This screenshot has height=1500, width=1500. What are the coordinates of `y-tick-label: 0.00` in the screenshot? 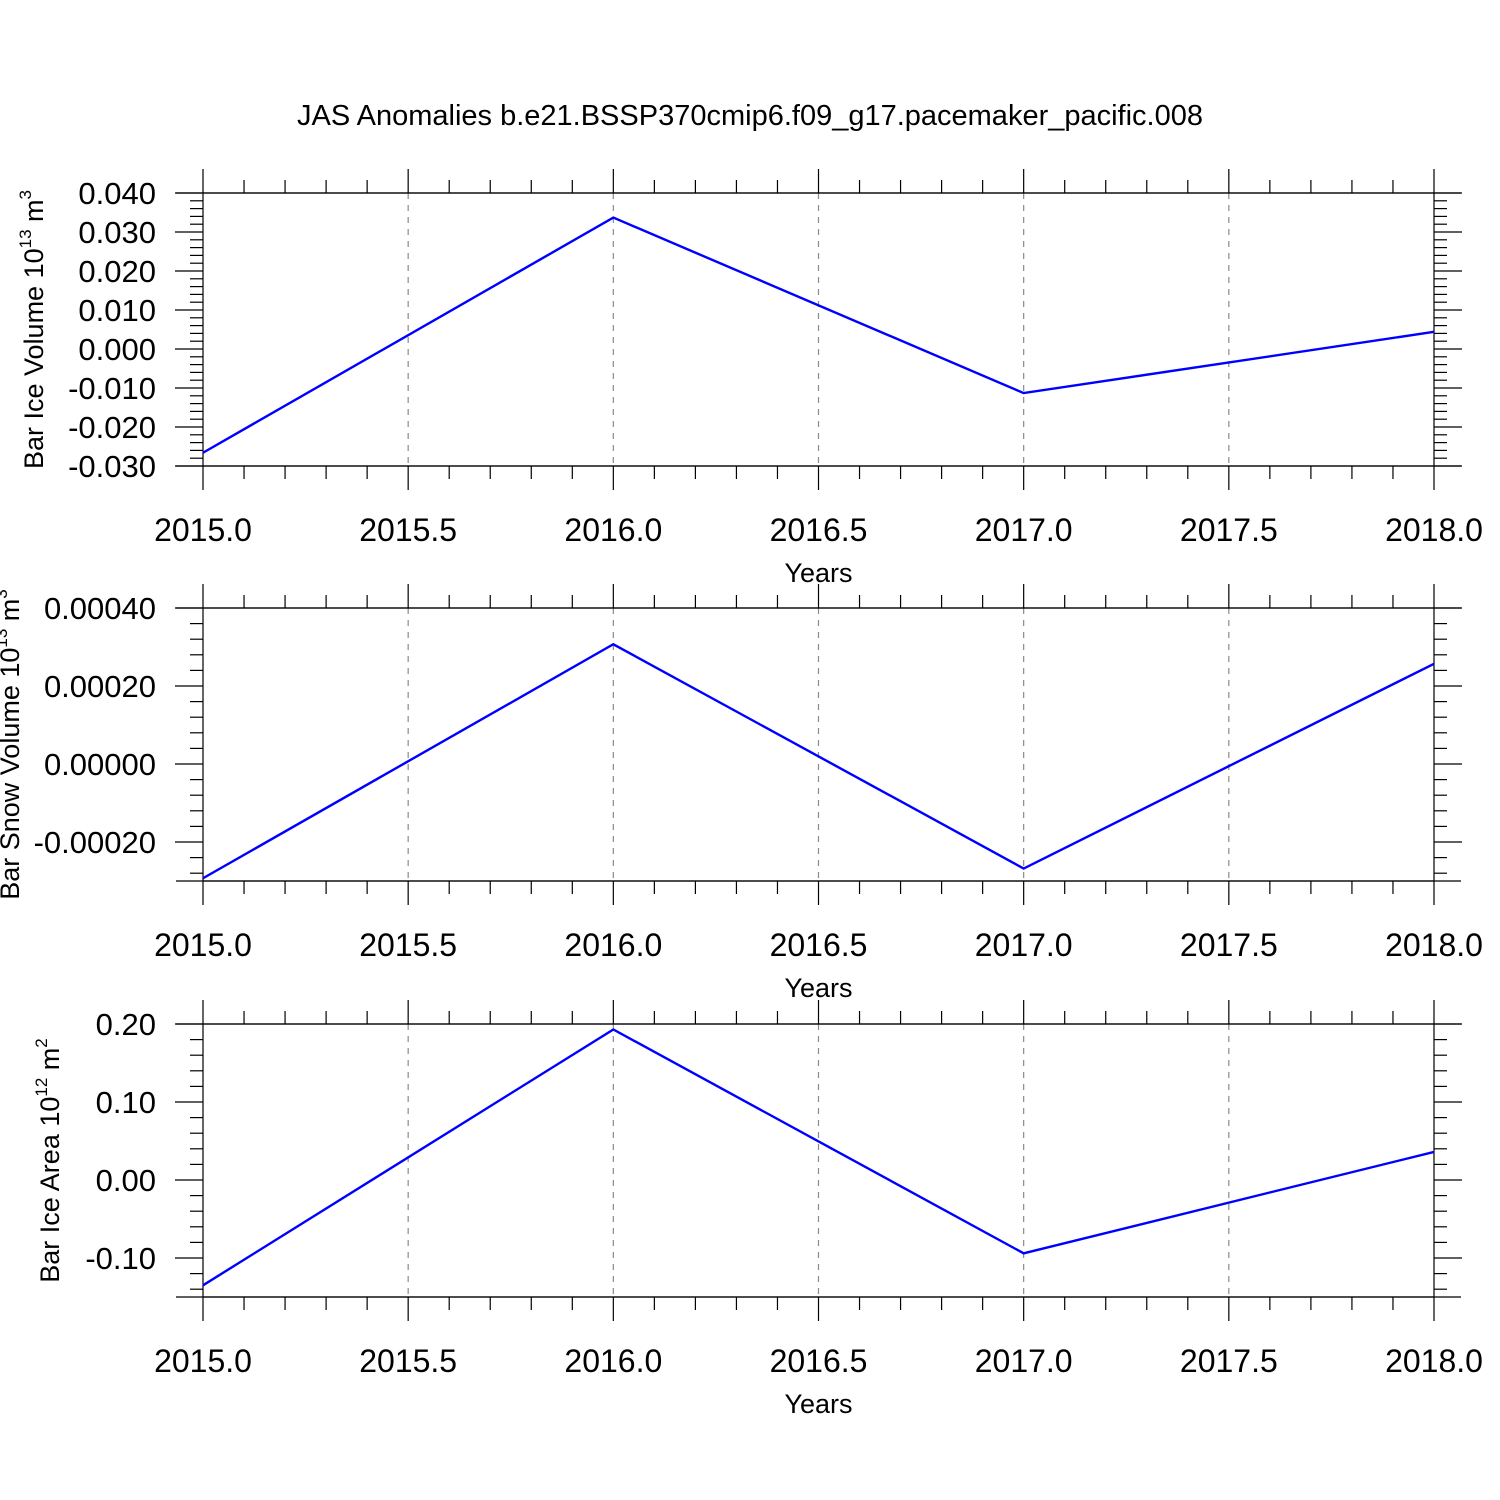 It's located at (126, 1180).